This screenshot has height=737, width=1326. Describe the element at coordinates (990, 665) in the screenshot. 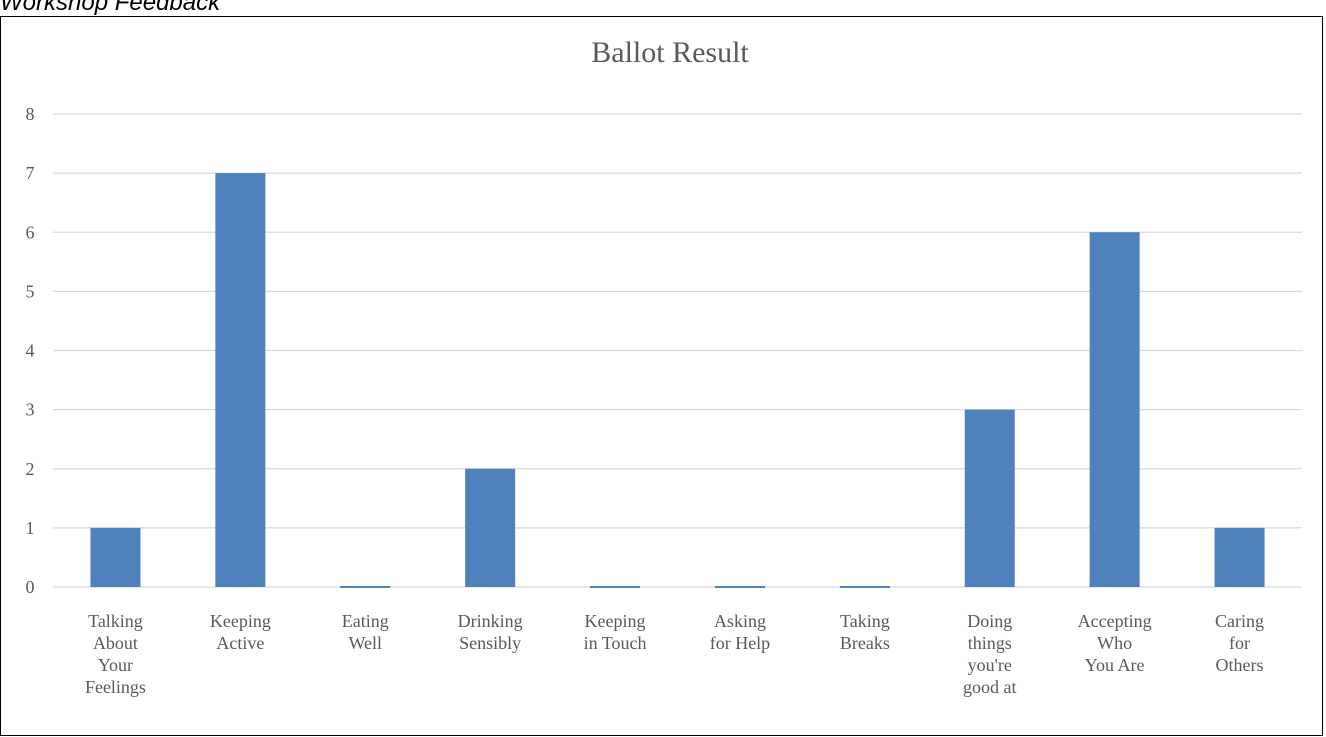

I see `x-tick-label-line: you're` at that location.